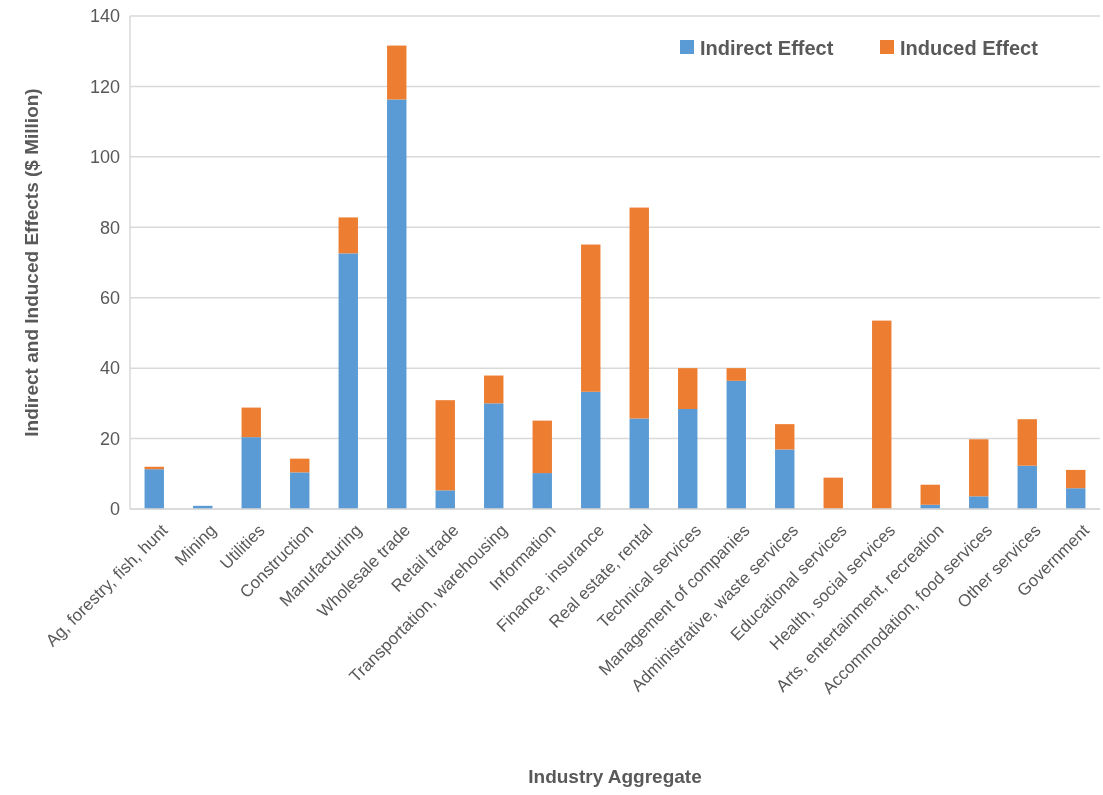 The image size is (1103, 795). I want to click on y-tick-label: 40, so click(109, 368).